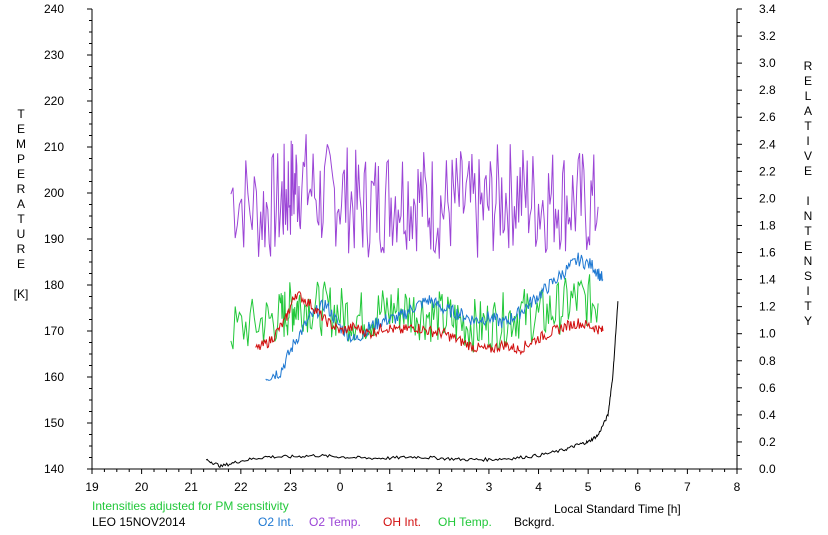 Image resolution: width=828 pixels, height=535 pixels. I want to click on x-tick-label: 2, so click(439, 487).